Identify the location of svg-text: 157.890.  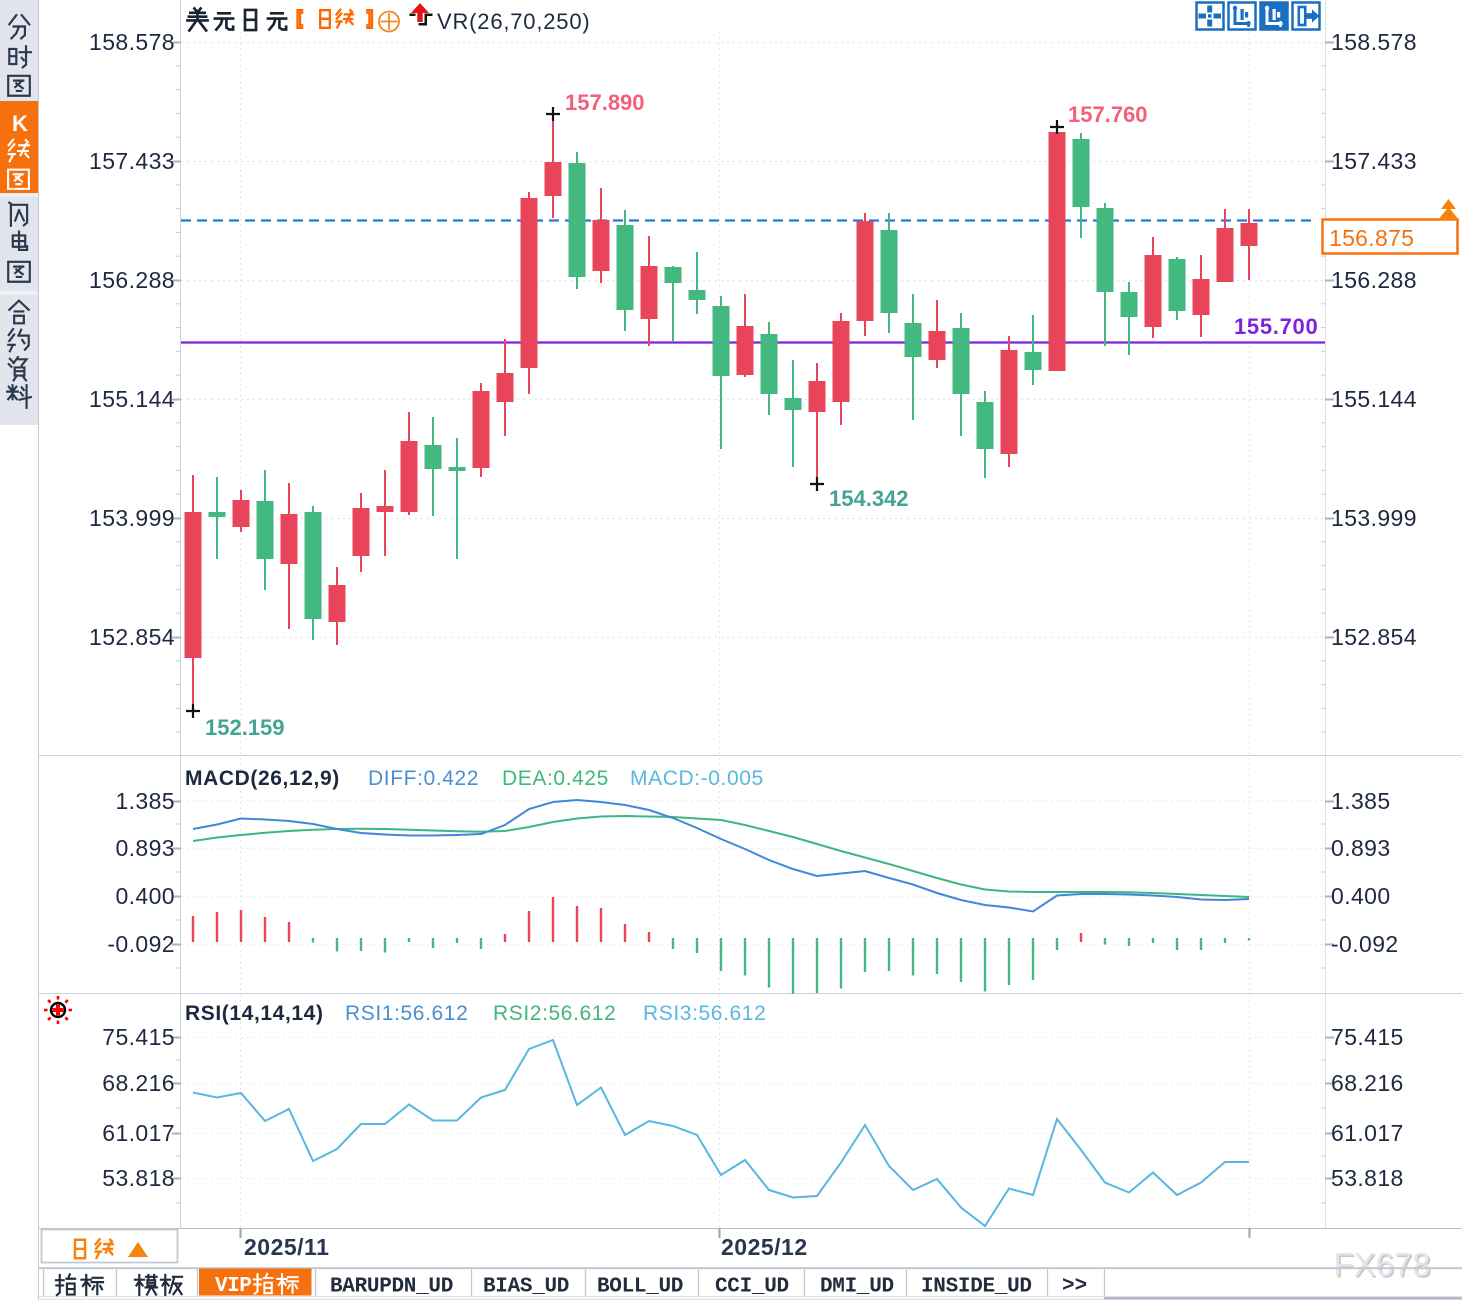
(605, 102).